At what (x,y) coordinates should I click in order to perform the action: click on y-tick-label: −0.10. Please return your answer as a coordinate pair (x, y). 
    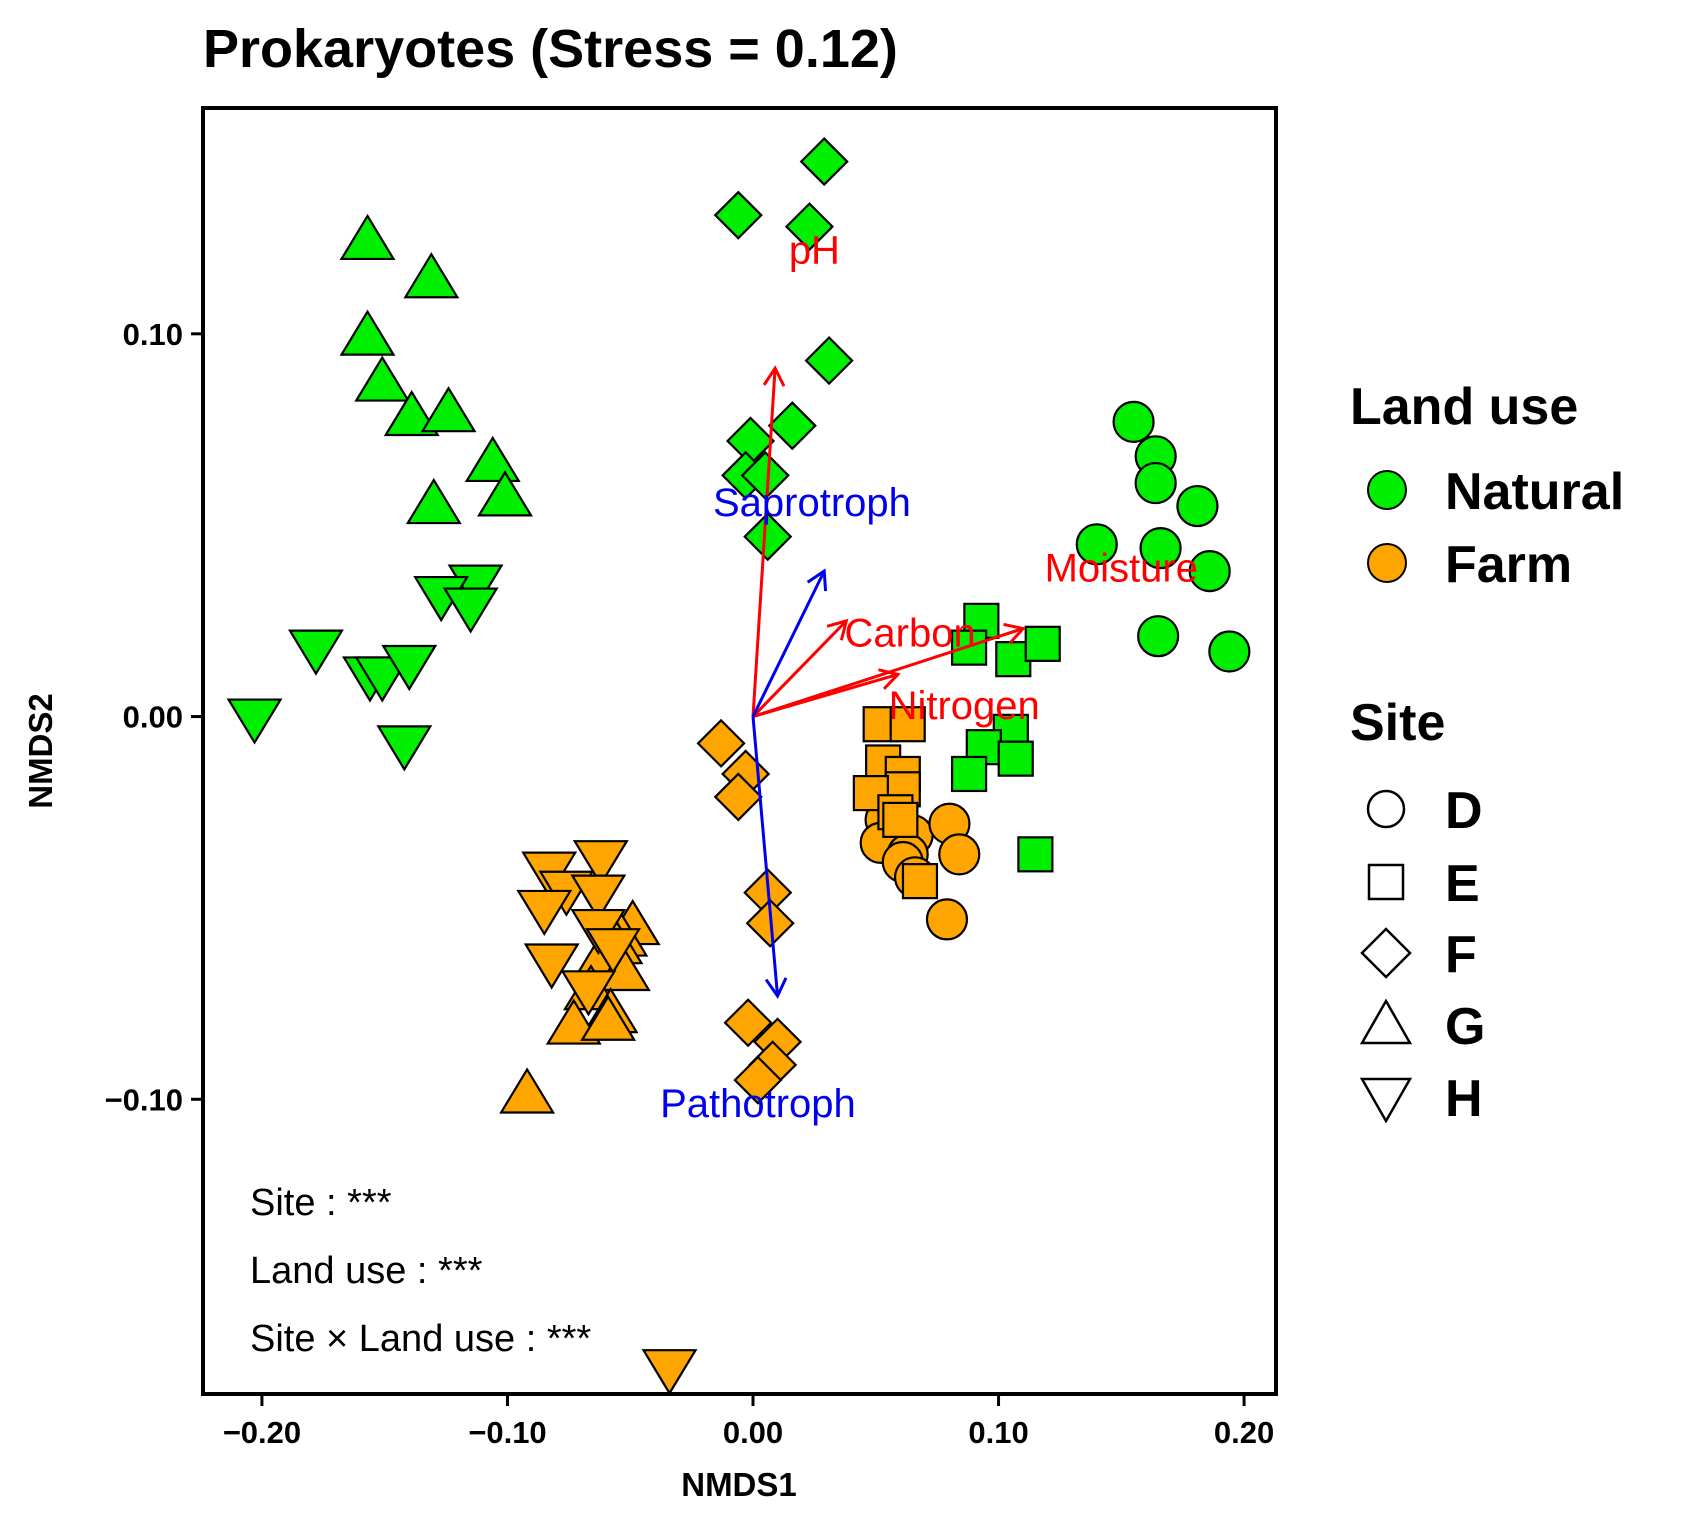
    Looking at the image, I should click on (144, 1099).